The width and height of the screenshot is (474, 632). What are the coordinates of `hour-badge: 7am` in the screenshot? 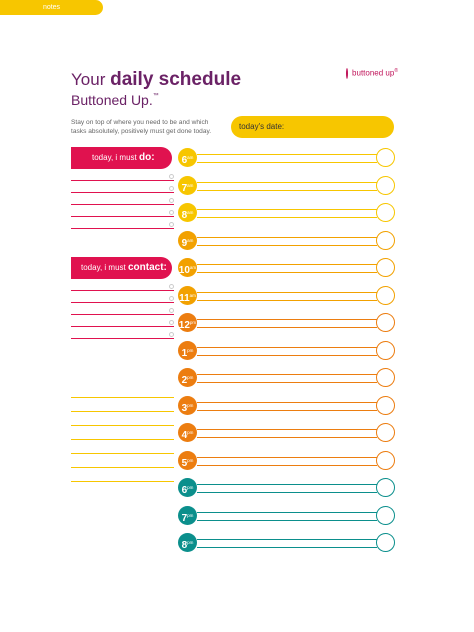 It's located at (187, 185).